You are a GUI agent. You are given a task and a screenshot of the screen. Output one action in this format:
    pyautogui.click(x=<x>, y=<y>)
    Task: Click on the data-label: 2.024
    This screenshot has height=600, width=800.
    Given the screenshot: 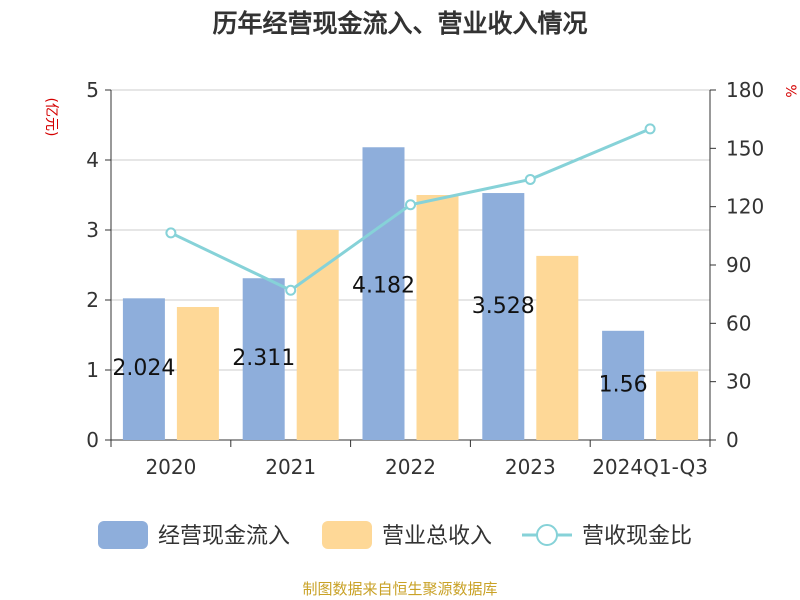 What is the action you would take?
    pyautogui.click(x=143, y=368)
    